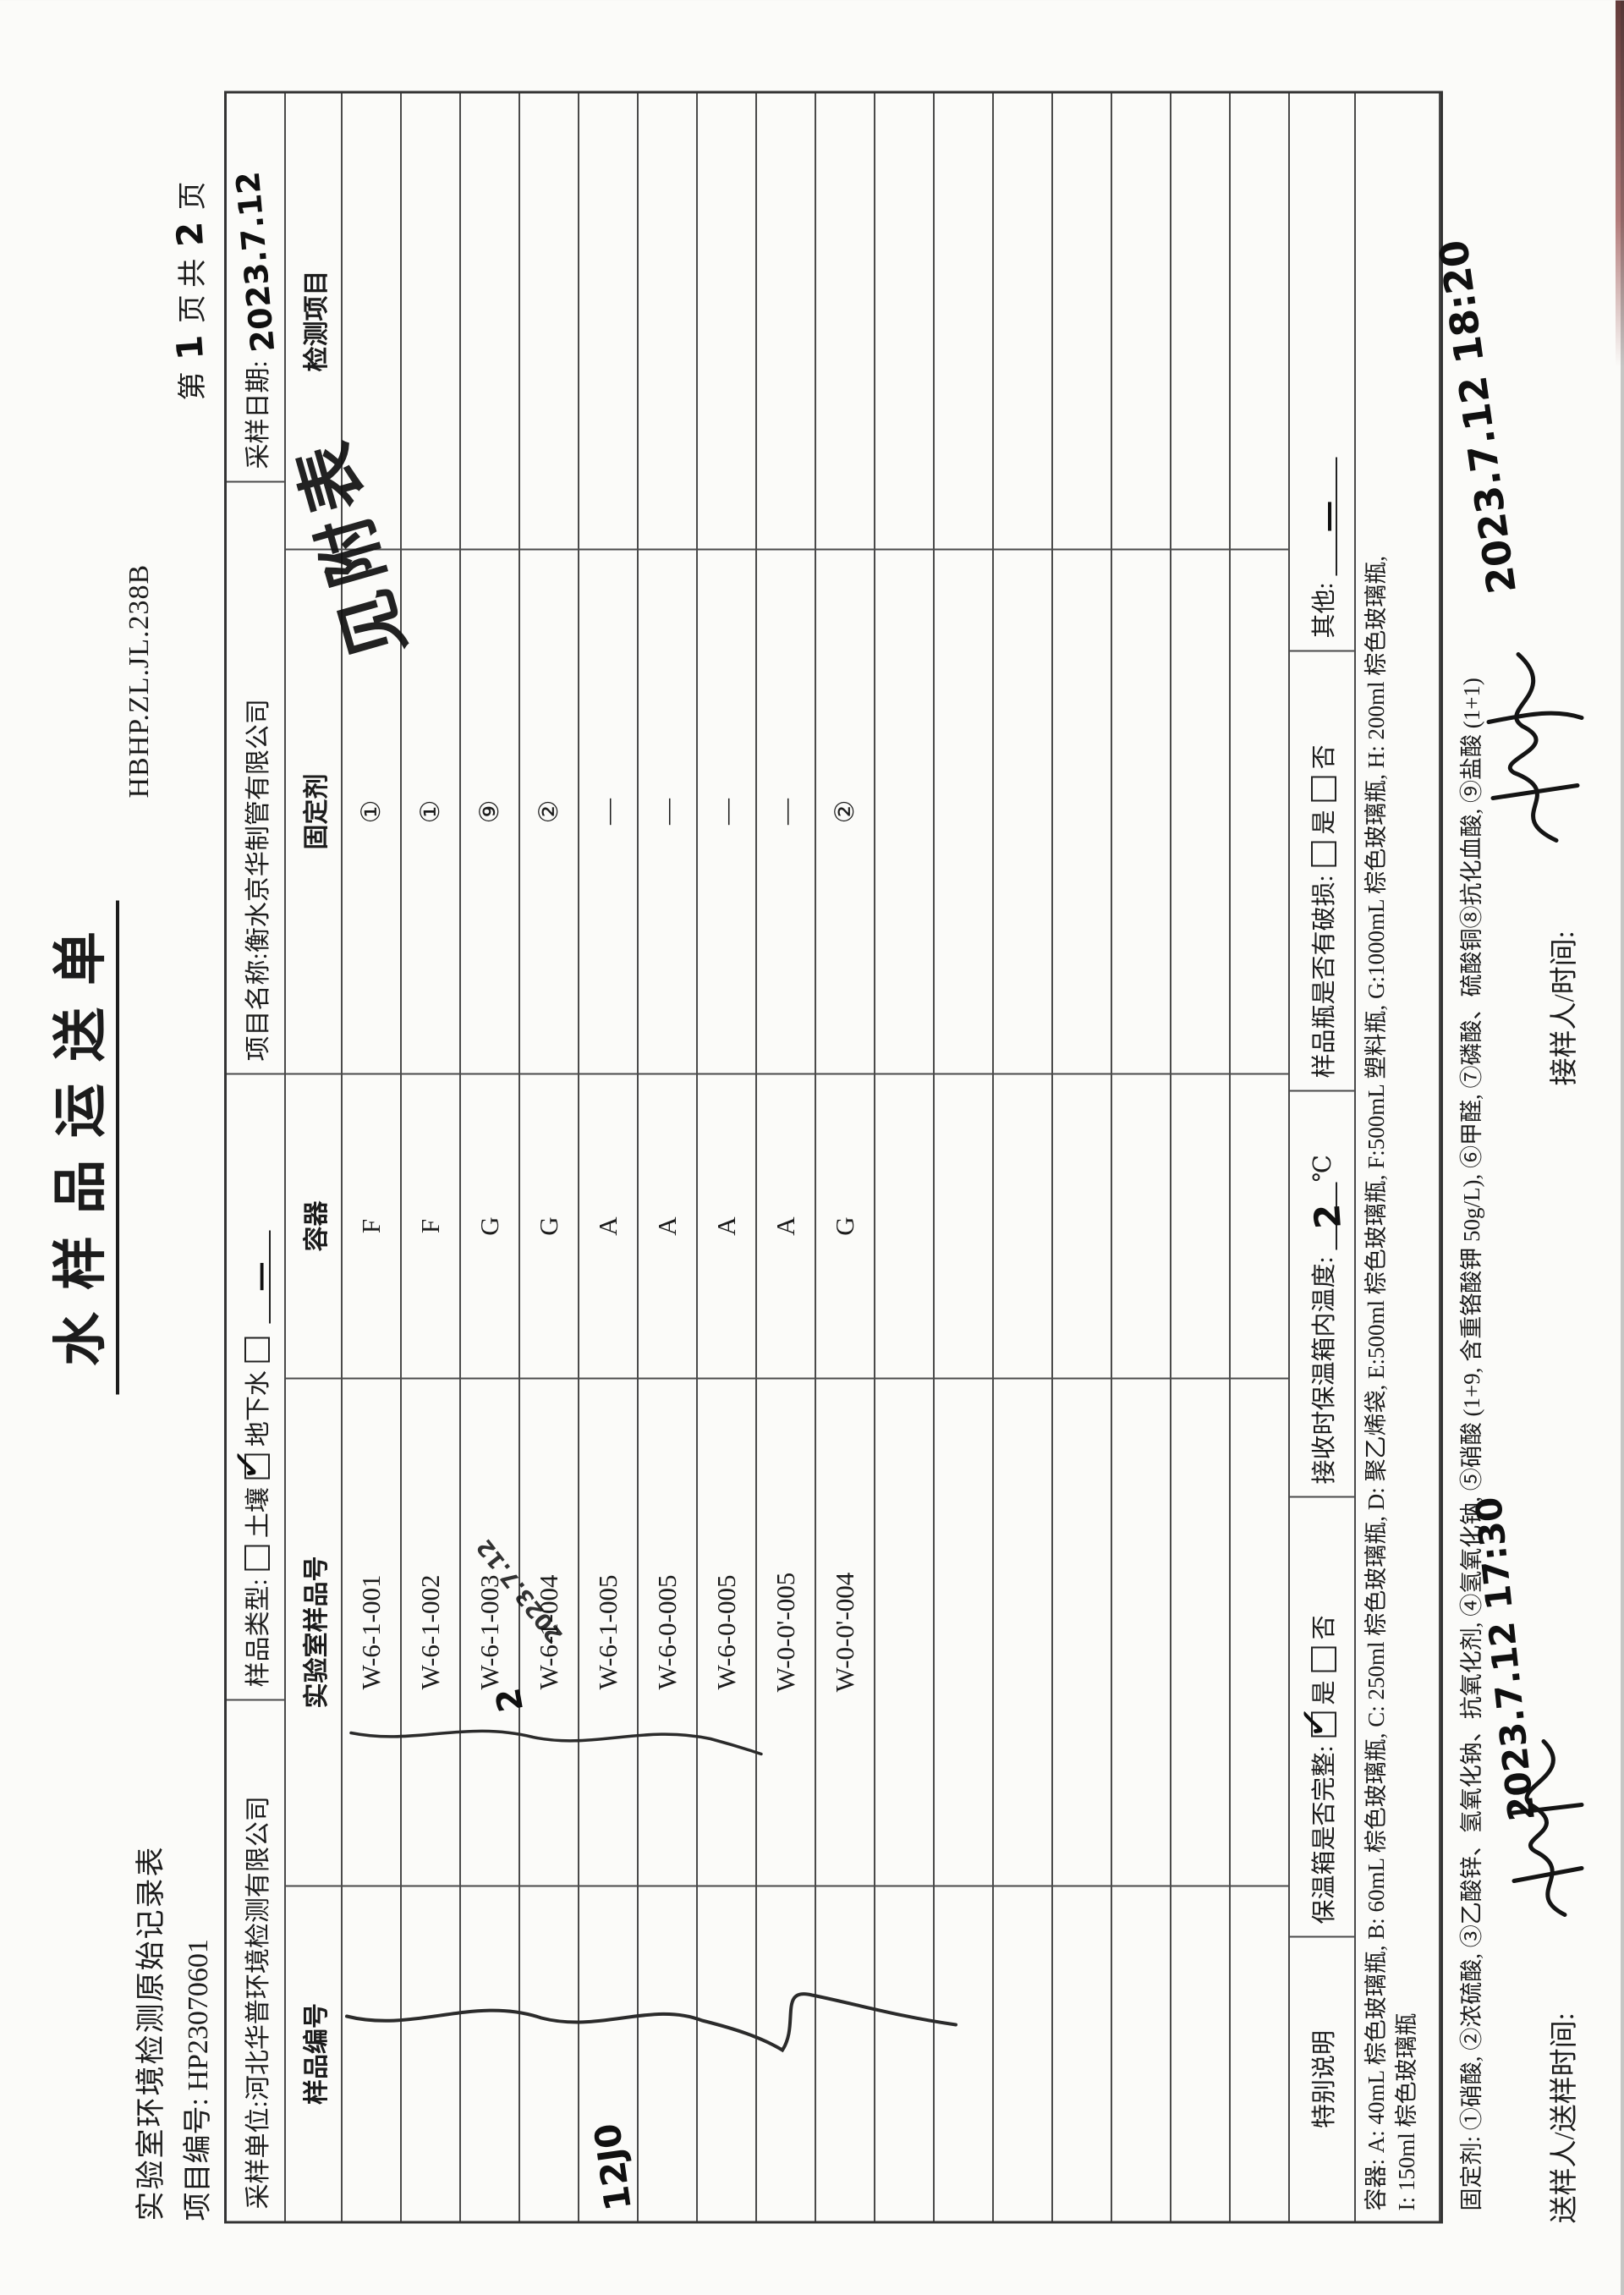 The width and height of the screenshot is (1624, 2295). Describe the element at coordinates (1325, 976) in the screenshot. I see `bottle-damage-label: 样品瓶是否有破损:` at that location.